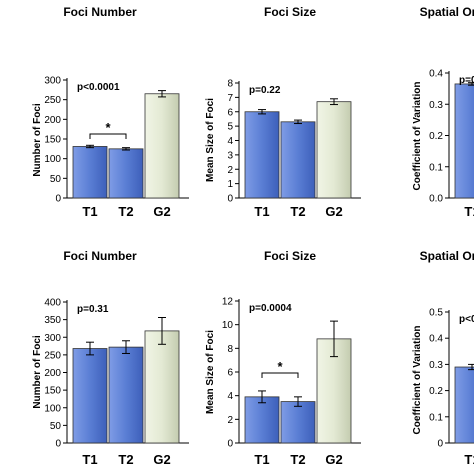  I want to click on p-value-annotation: p=0., so click(466, 80).